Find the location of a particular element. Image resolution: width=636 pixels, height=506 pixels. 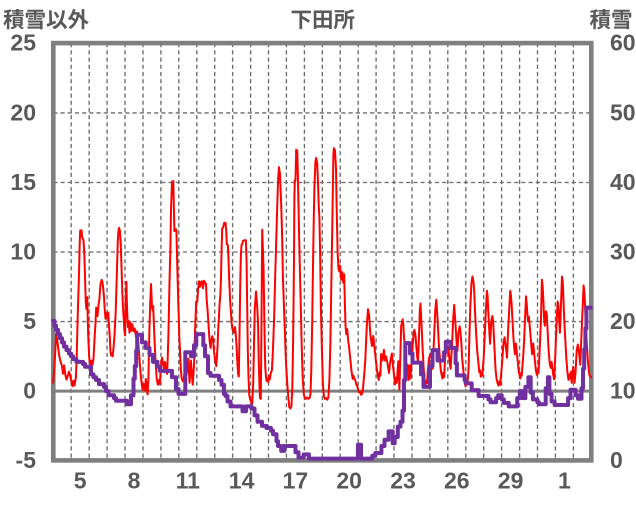

svg-text: 60 is located at coordinates (623, 43).